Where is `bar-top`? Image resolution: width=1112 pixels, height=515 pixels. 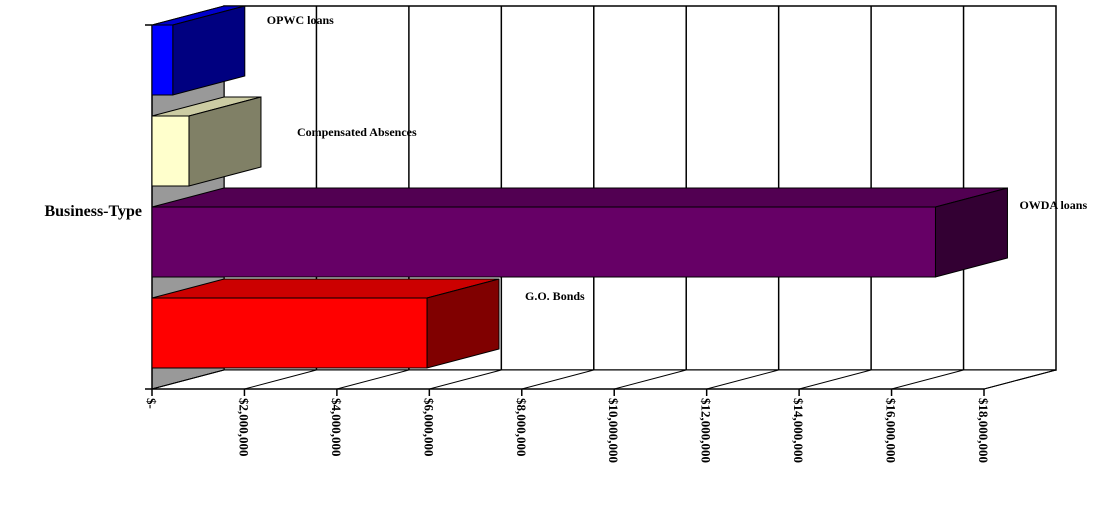 bar-top is located at coordinates (579, 197).